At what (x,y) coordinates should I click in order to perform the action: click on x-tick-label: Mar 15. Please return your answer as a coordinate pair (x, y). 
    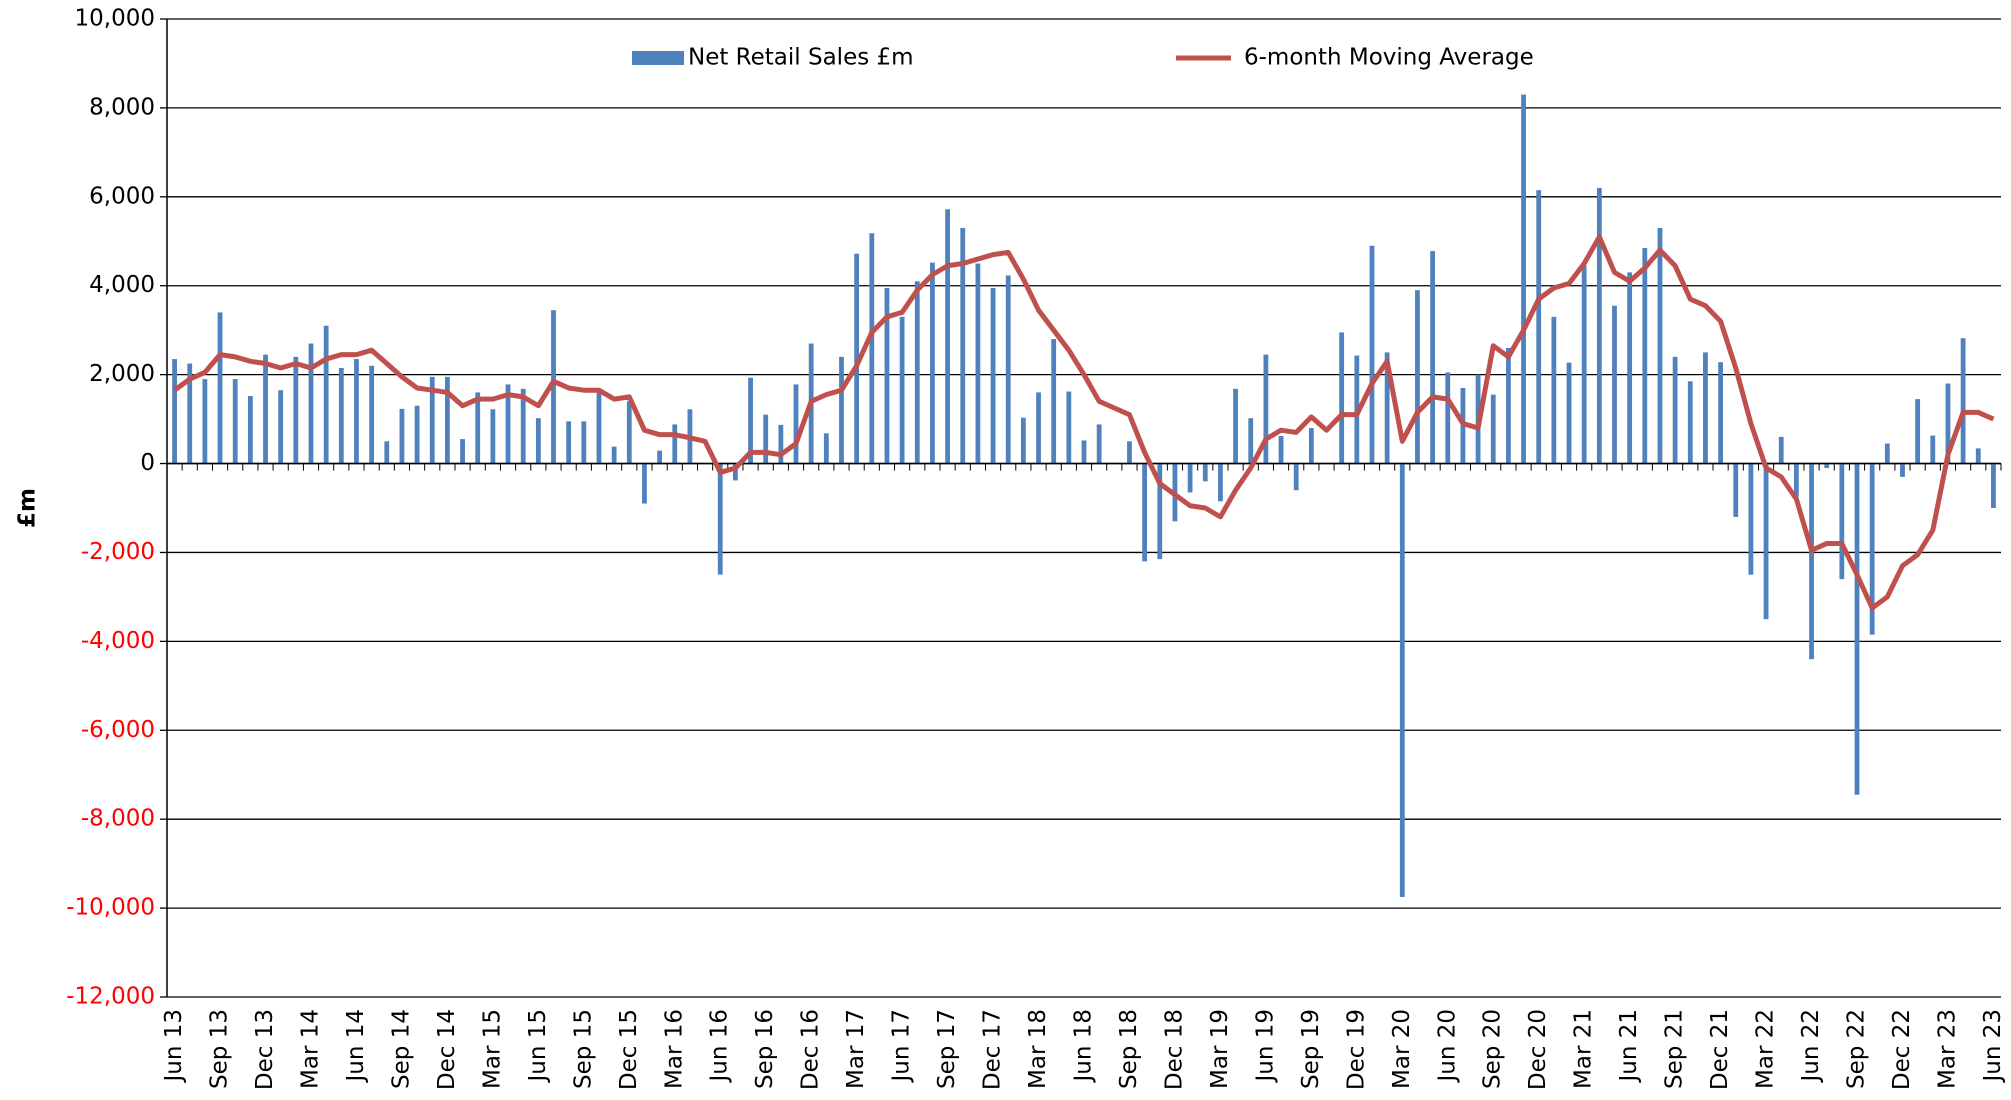
    Looking at the image, I should click on (492, 1049).